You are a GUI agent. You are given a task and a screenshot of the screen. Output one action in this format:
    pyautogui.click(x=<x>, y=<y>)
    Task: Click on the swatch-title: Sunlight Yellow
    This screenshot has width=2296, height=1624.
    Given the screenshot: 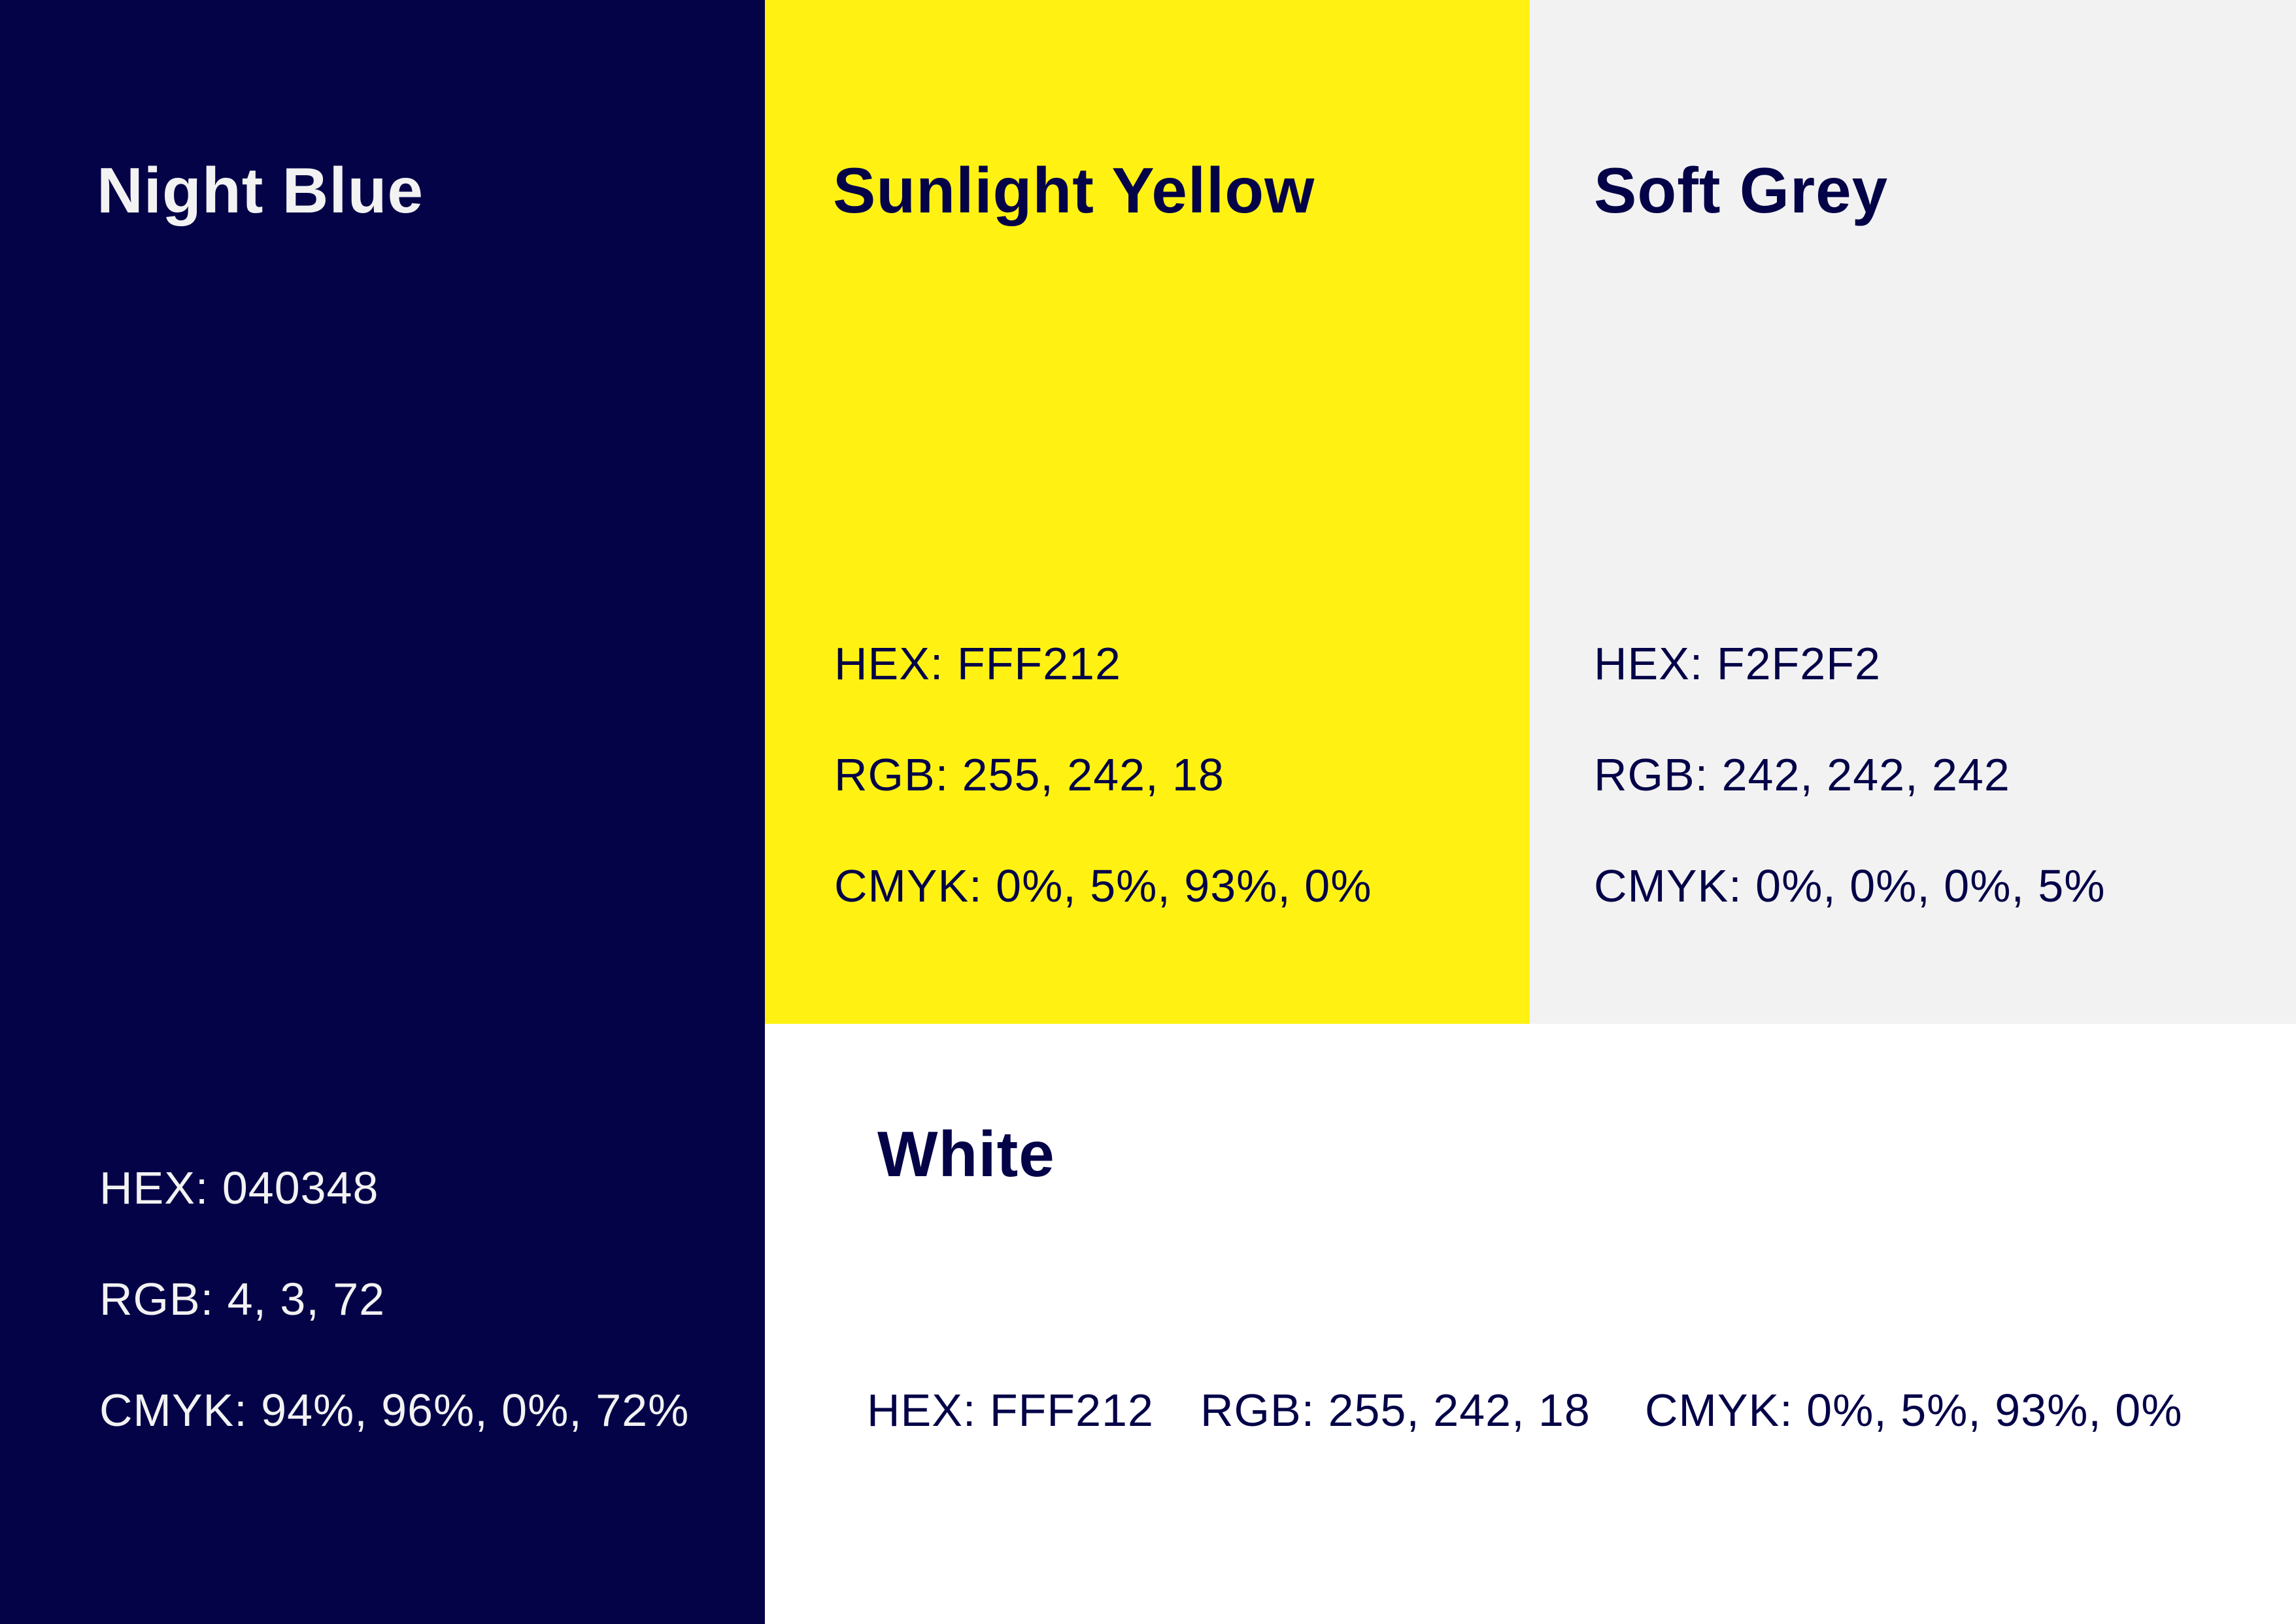 What is the action you would take?
    pyautogui.click(x=1074, y=190)
    